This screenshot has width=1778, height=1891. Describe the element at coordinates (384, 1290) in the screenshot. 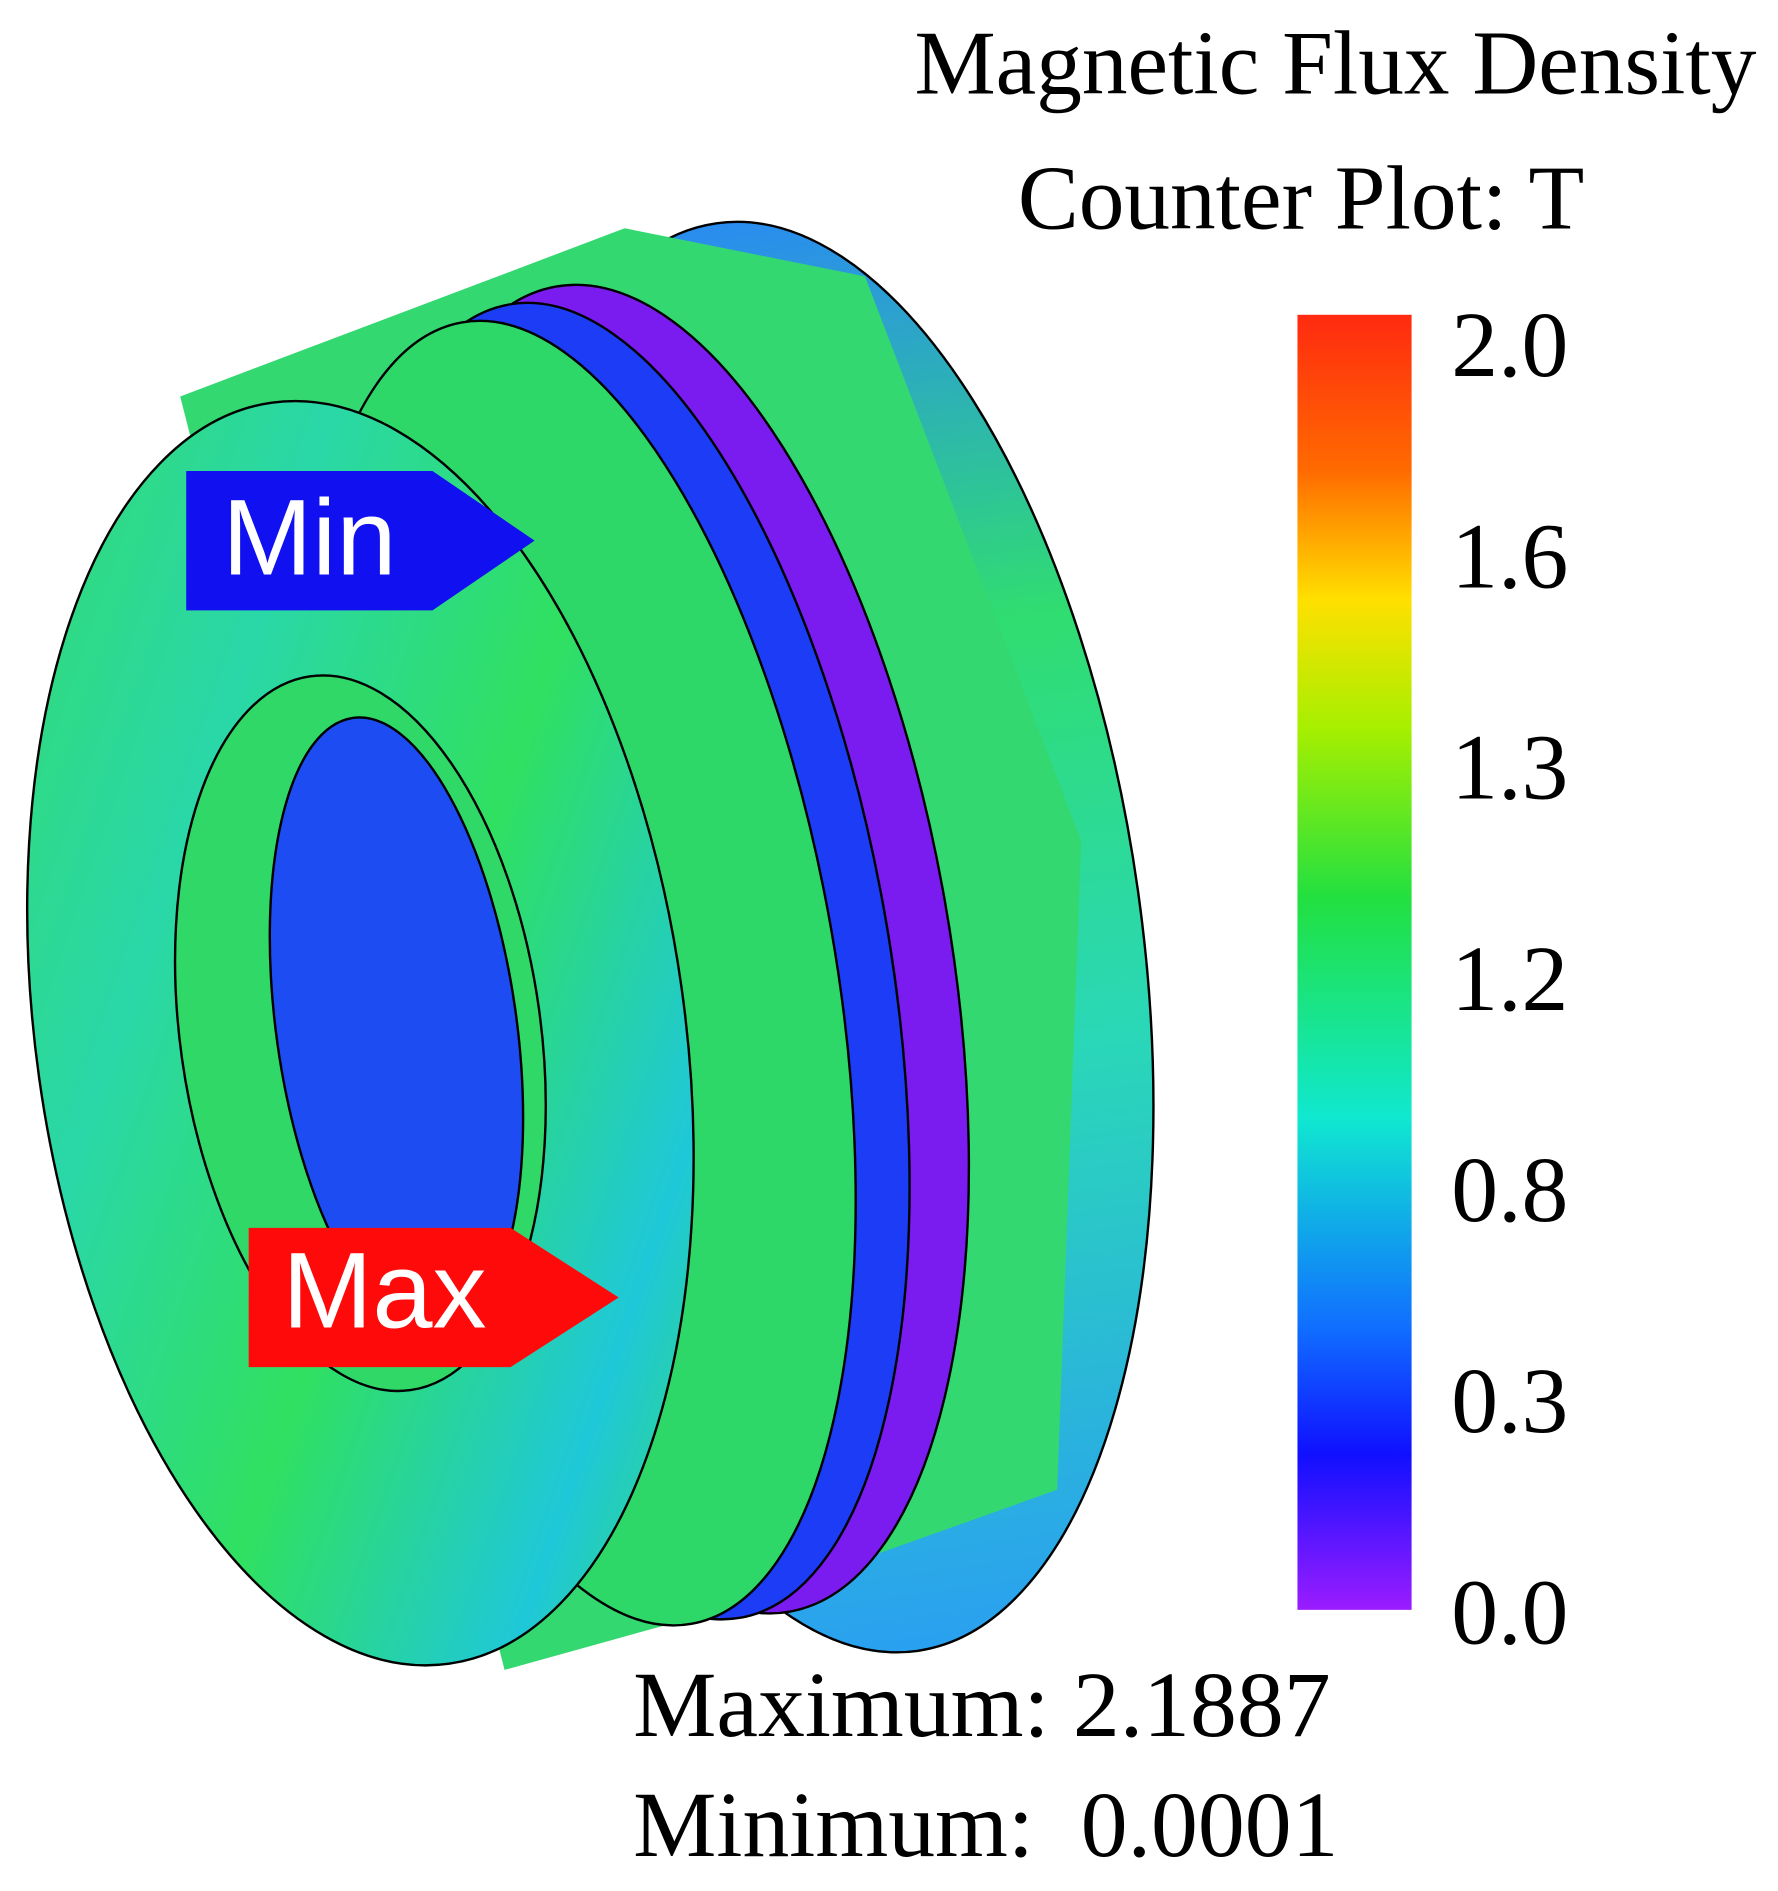

I see `max-label: Max` at that location.